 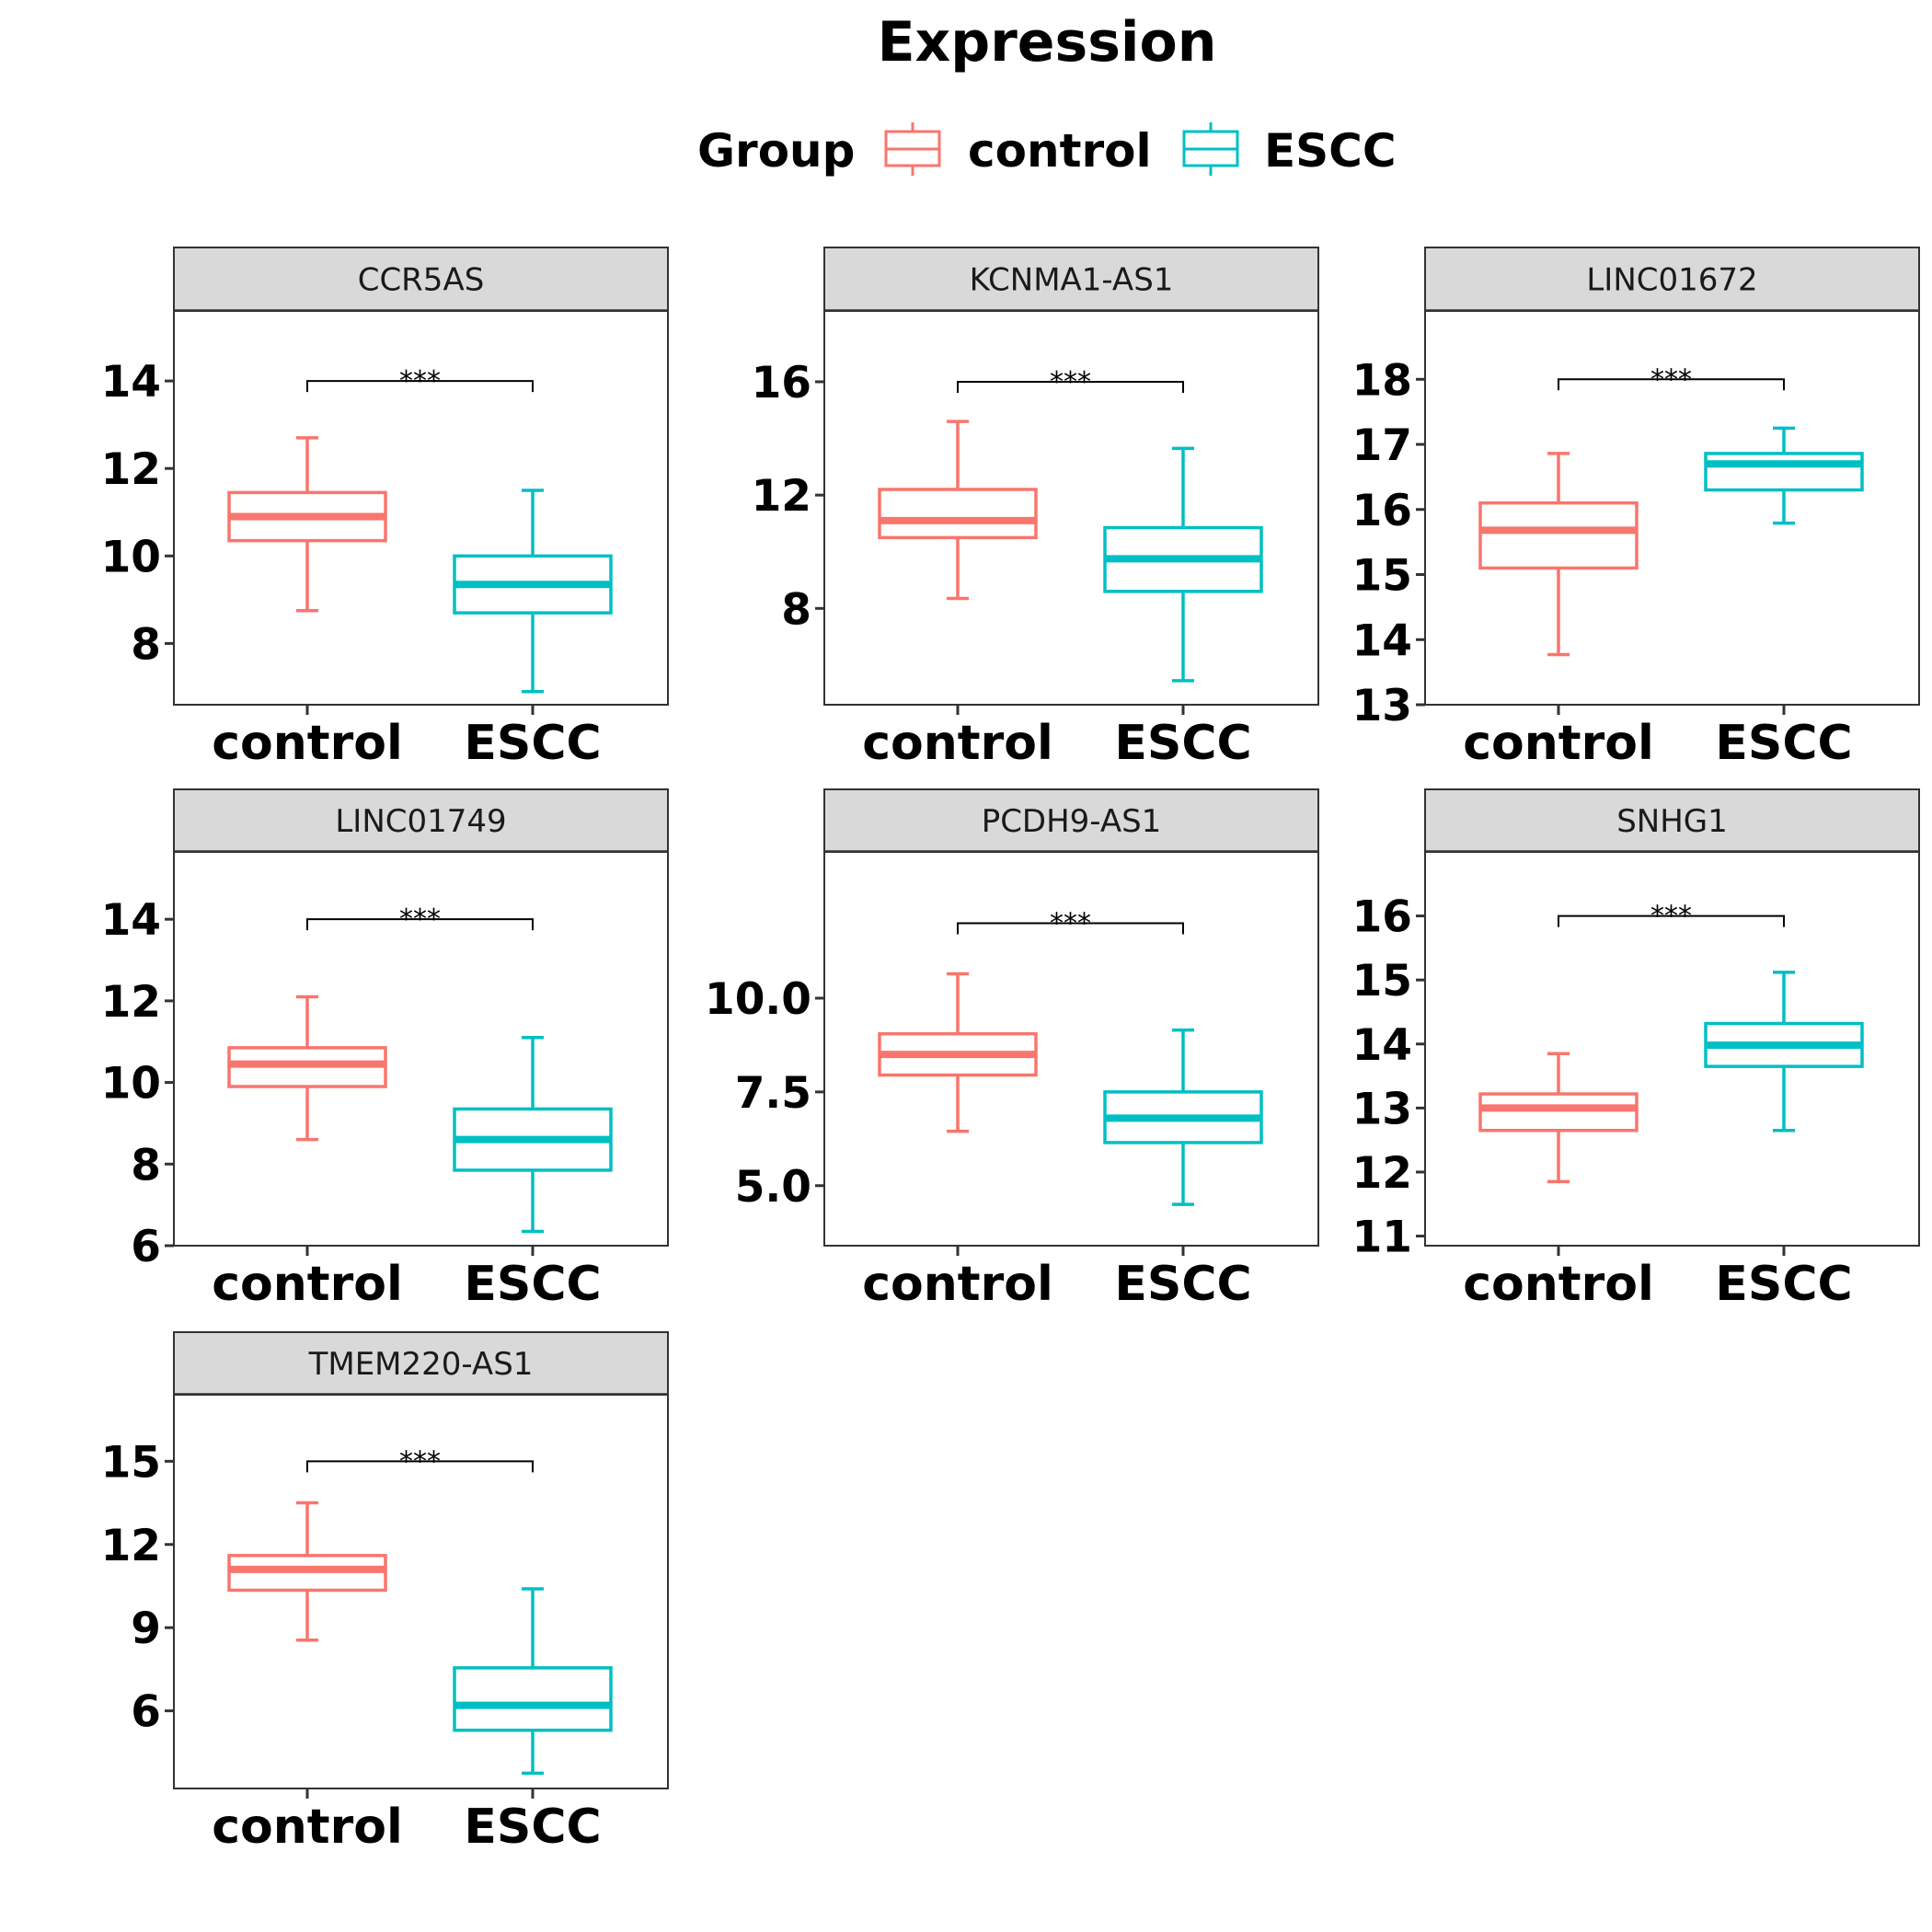 I want to click on strip-label: PCDH9-AS1, so click(x=1072, y=821).